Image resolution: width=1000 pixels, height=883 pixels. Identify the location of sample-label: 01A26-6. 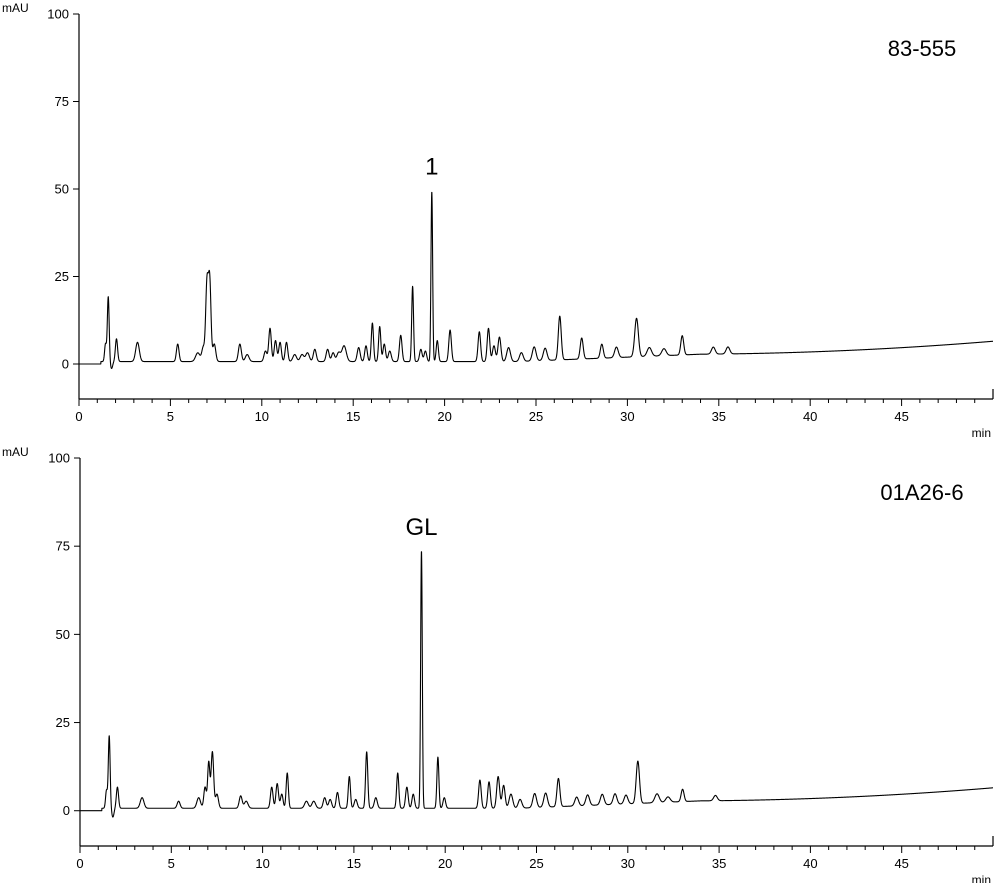
(921, 492).